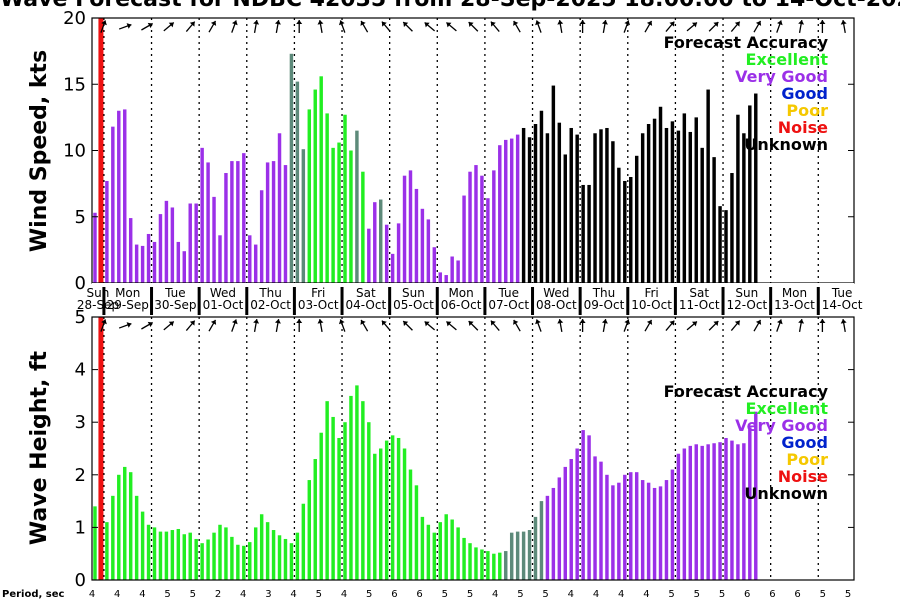 The width and height of the screenshot is (900, 600). I want to click on day-name-label: Mon, so click(794, 293).